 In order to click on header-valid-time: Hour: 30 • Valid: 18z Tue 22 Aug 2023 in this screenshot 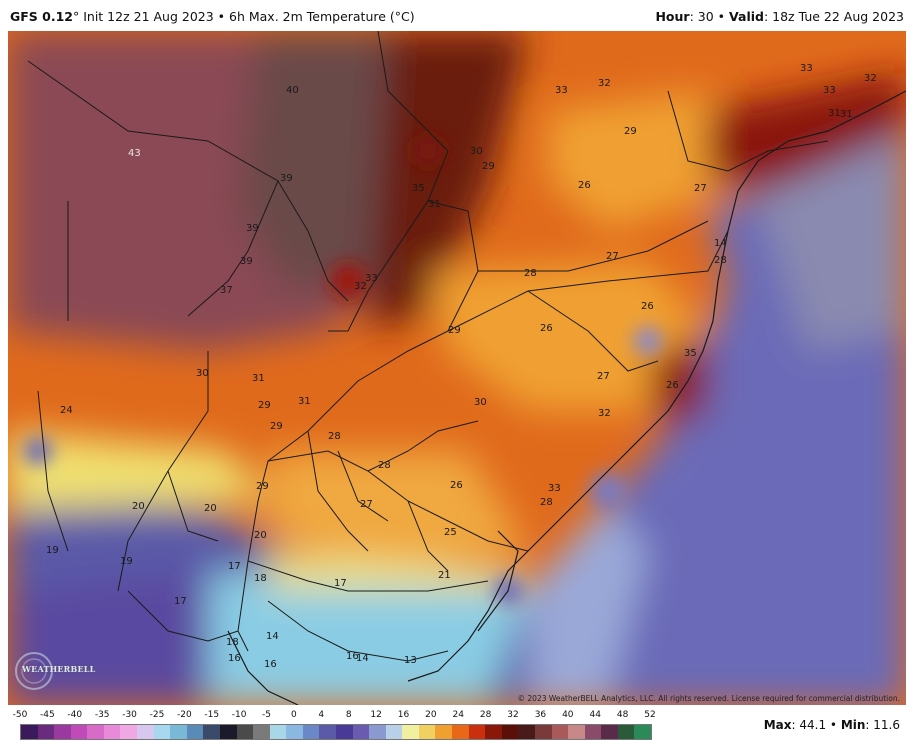, I will do `click(779, 16)`.